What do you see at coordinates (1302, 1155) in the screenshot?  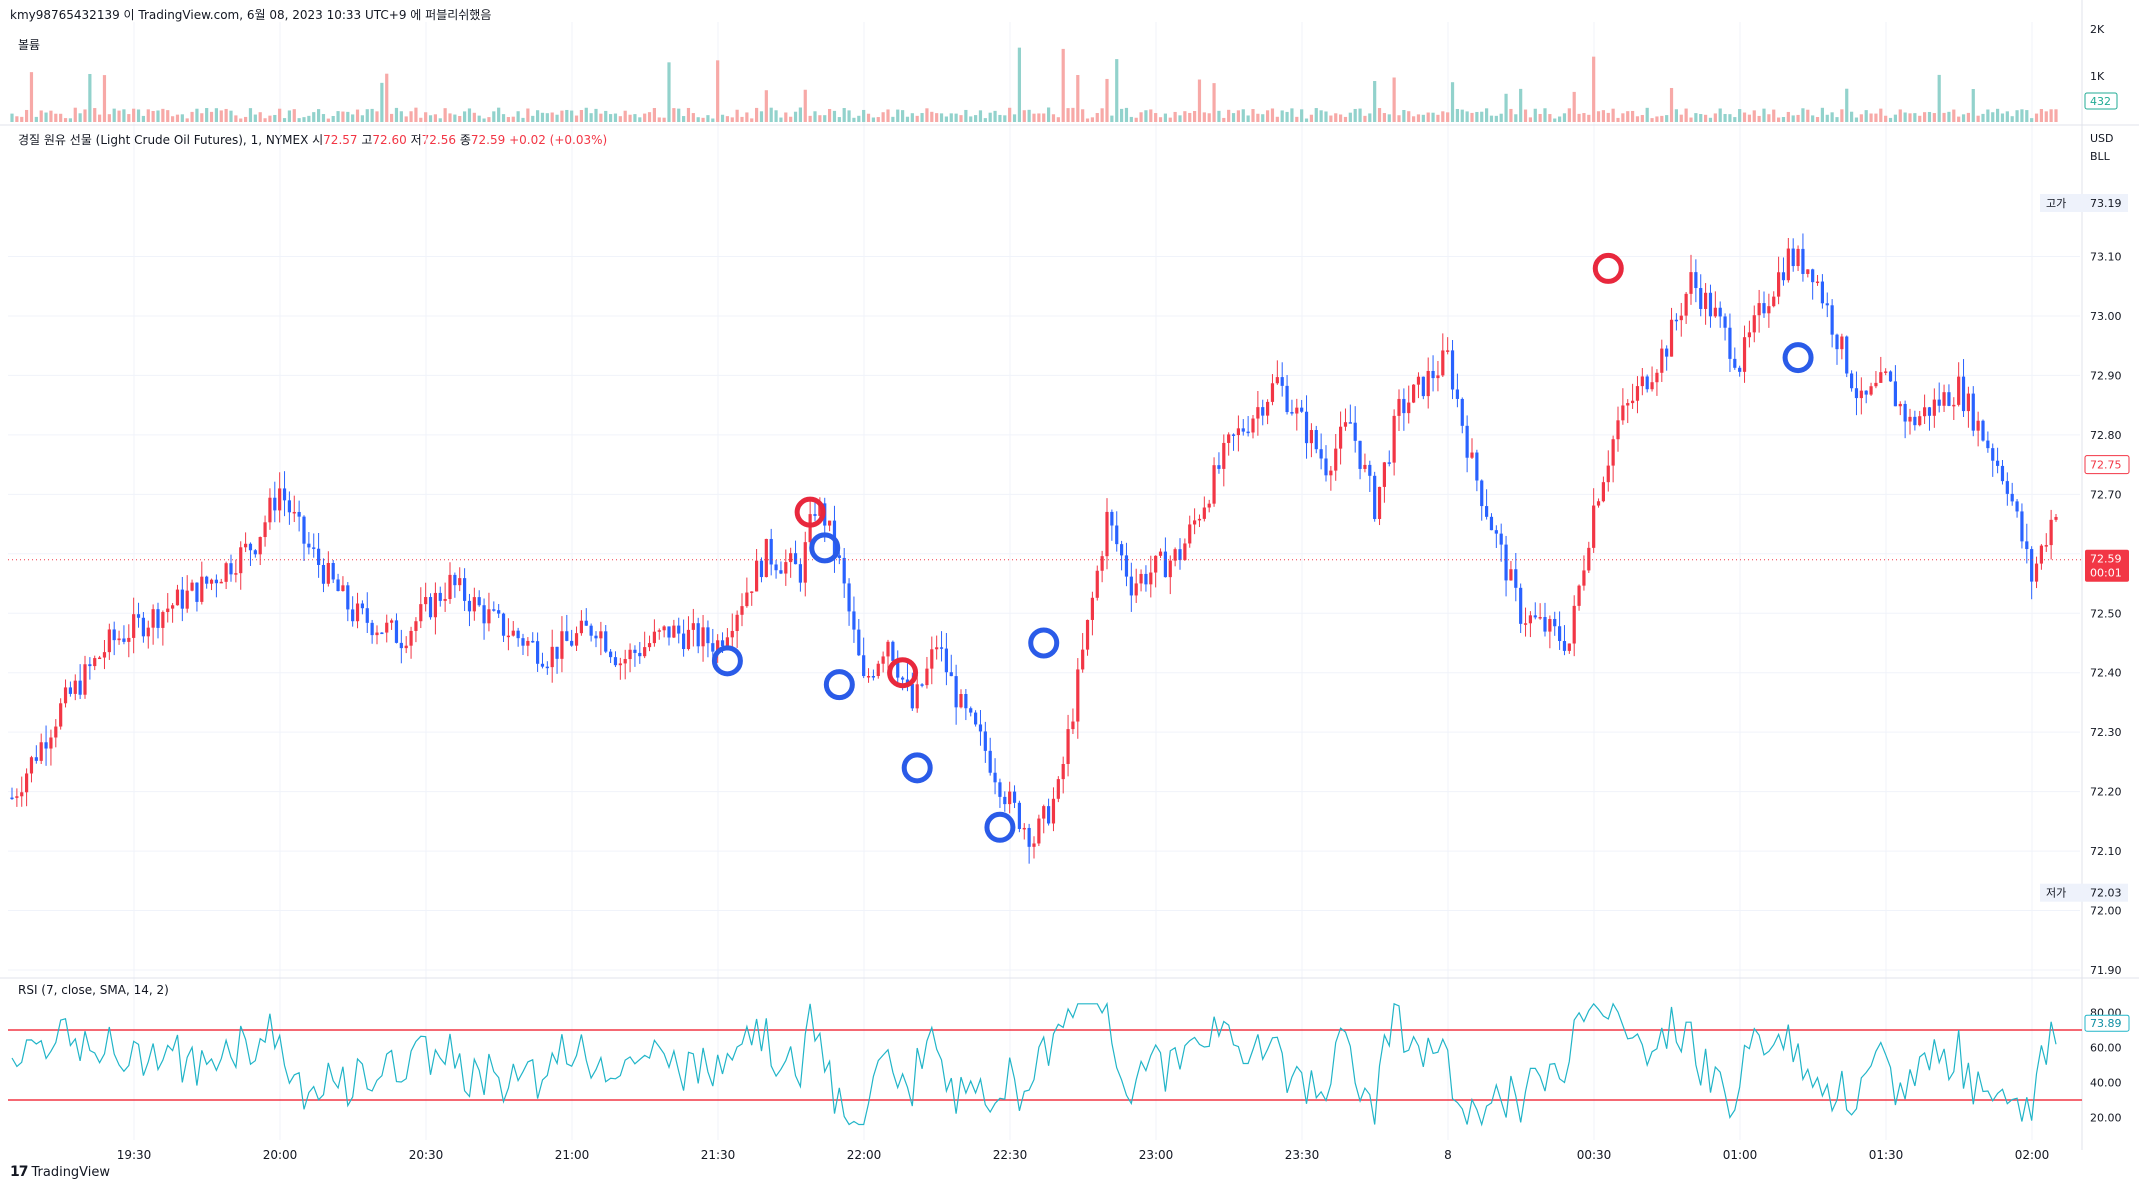 I see `time-axis-tick: 23:30` at bounding box center [1302, 1155].